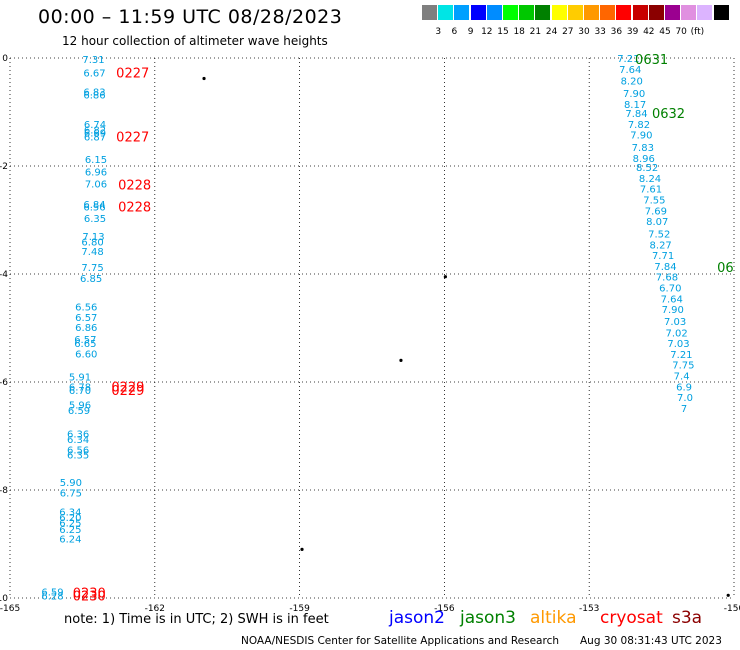 This screenshot has width=740, height=650. Describe the element at coordinates (80, 406) in the screenshot. I see `wave-height-value: 5.96` at that location.